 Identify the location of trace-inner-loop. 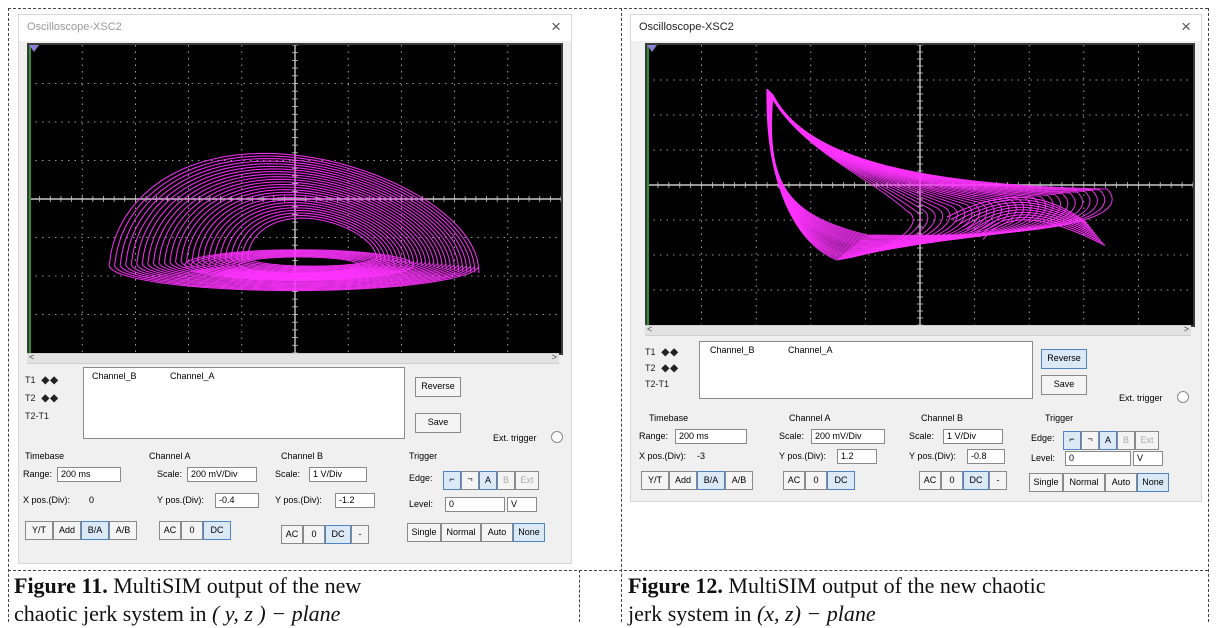
(299, 265).